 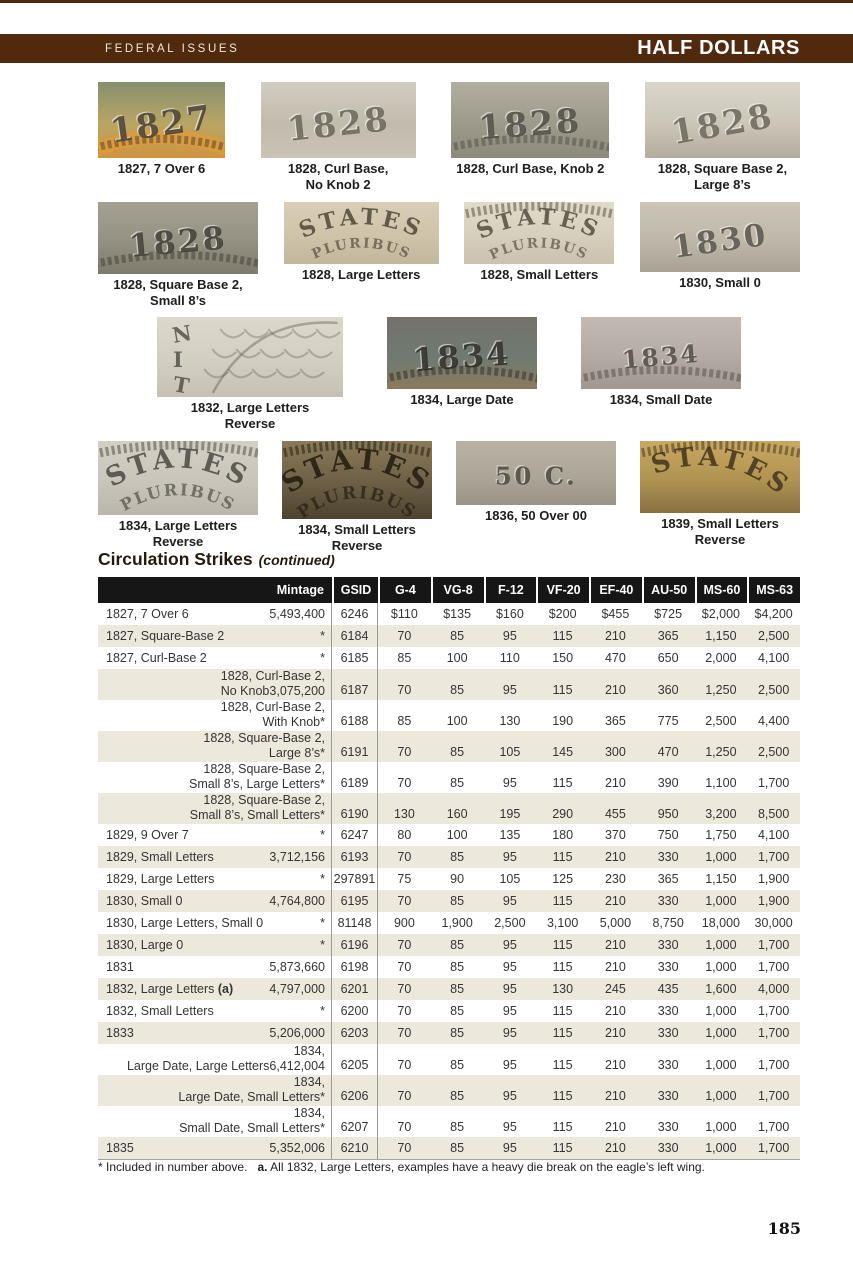 I want to click on price-cell-ms-60: 1,150, so click(x=721, y=879).